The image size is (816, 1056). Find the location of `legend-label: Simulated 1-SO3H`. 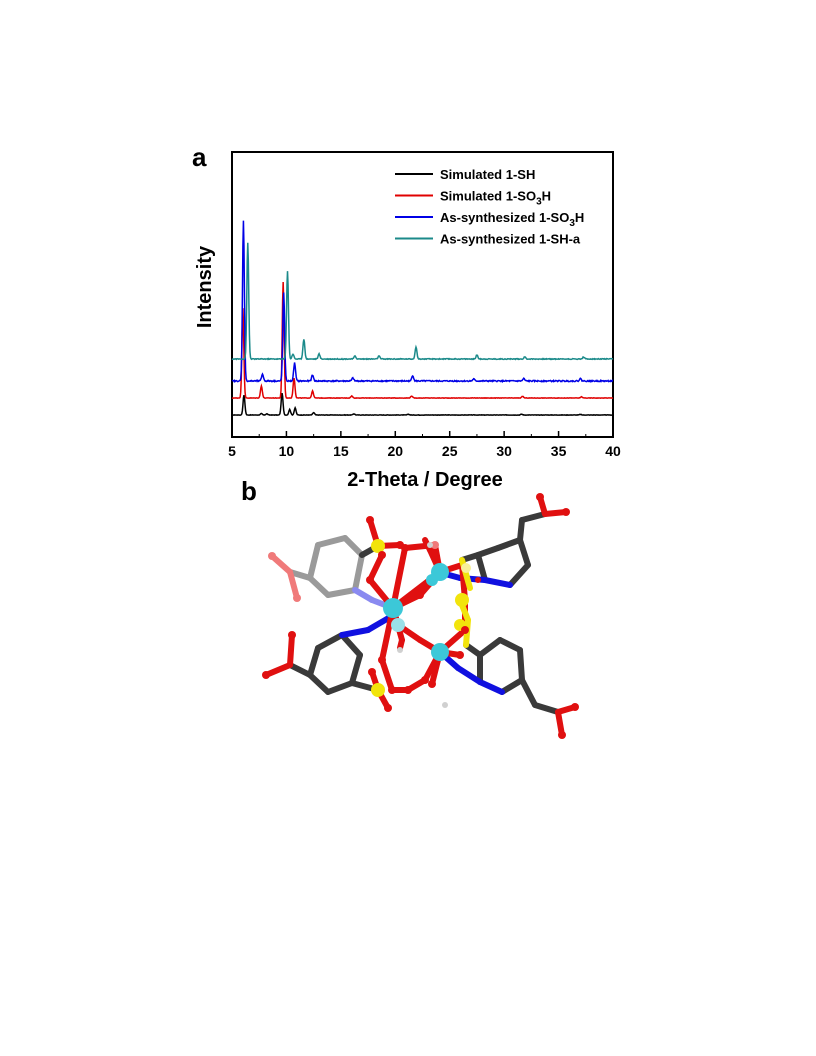

legend-label: Simulated 1-SO3H is located at coordinates (495, 198).